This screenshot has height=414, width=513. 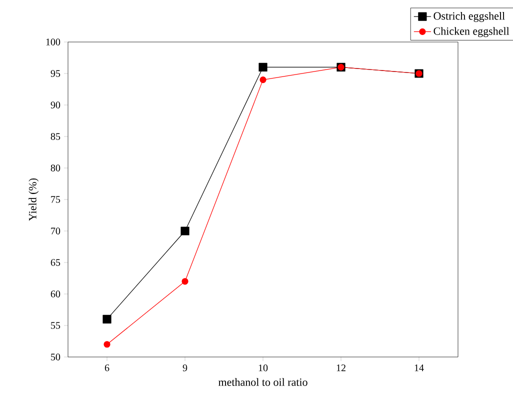 I want to click on x-axis-title: methanol to oil ratio, so click(x=263, y=382).